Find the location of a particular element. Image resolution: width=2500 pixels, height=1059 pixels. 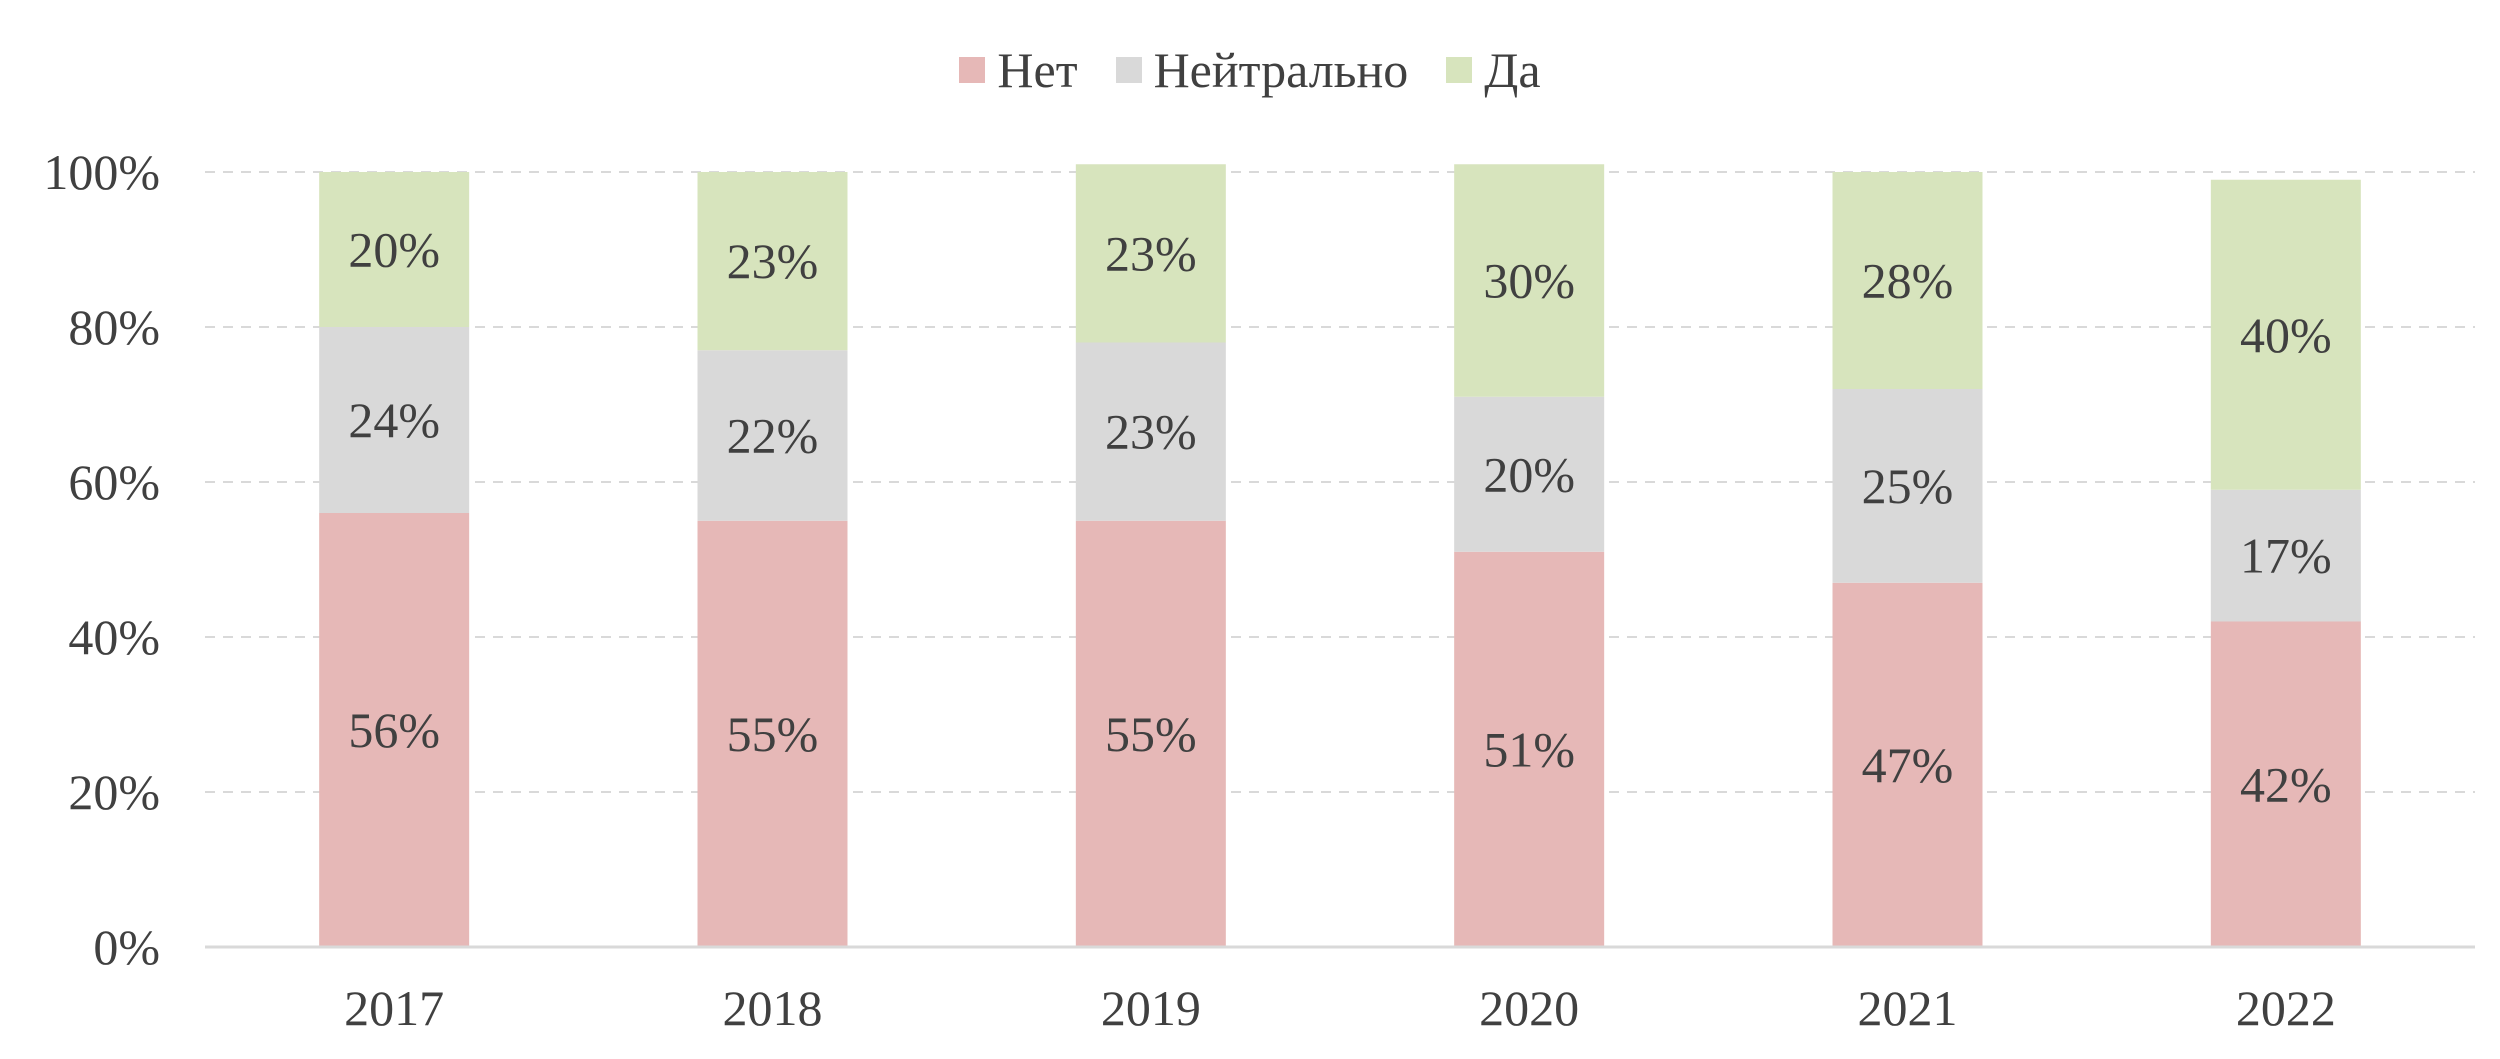

legend-label-da: Да is located at coordinates (1512, 70).